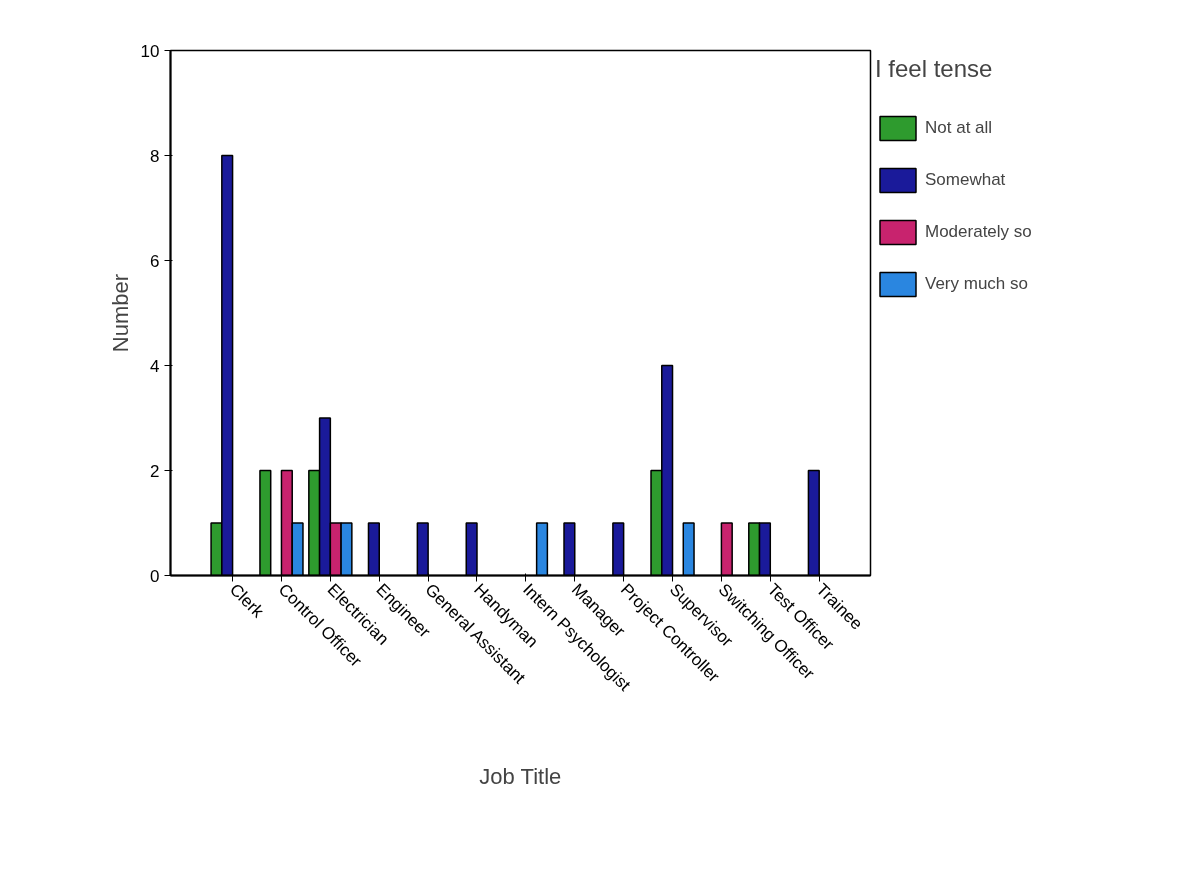 The width and height of the screenshot is (1182, 882). What do you see at coordinates (976, 284) in the screenshot?
I see `legend-label: Very much so` at bounding box center [976, 284].